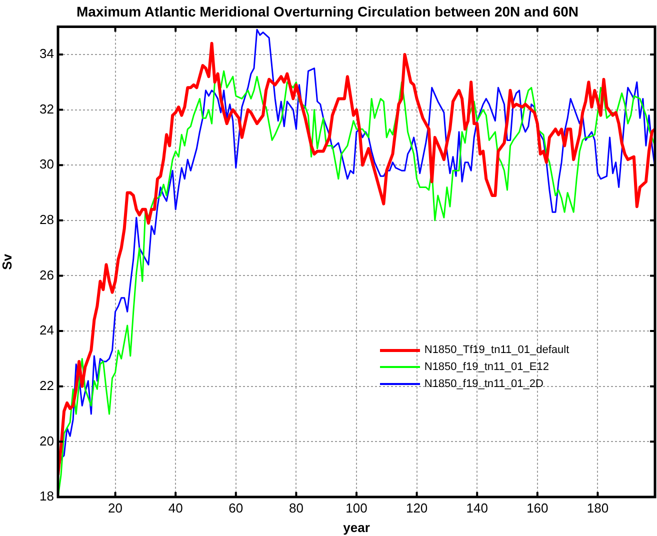 Image resolution: width=657 pixels, height=536 pixels. I want to click on x-tick-label: 20, so click(115, 508).